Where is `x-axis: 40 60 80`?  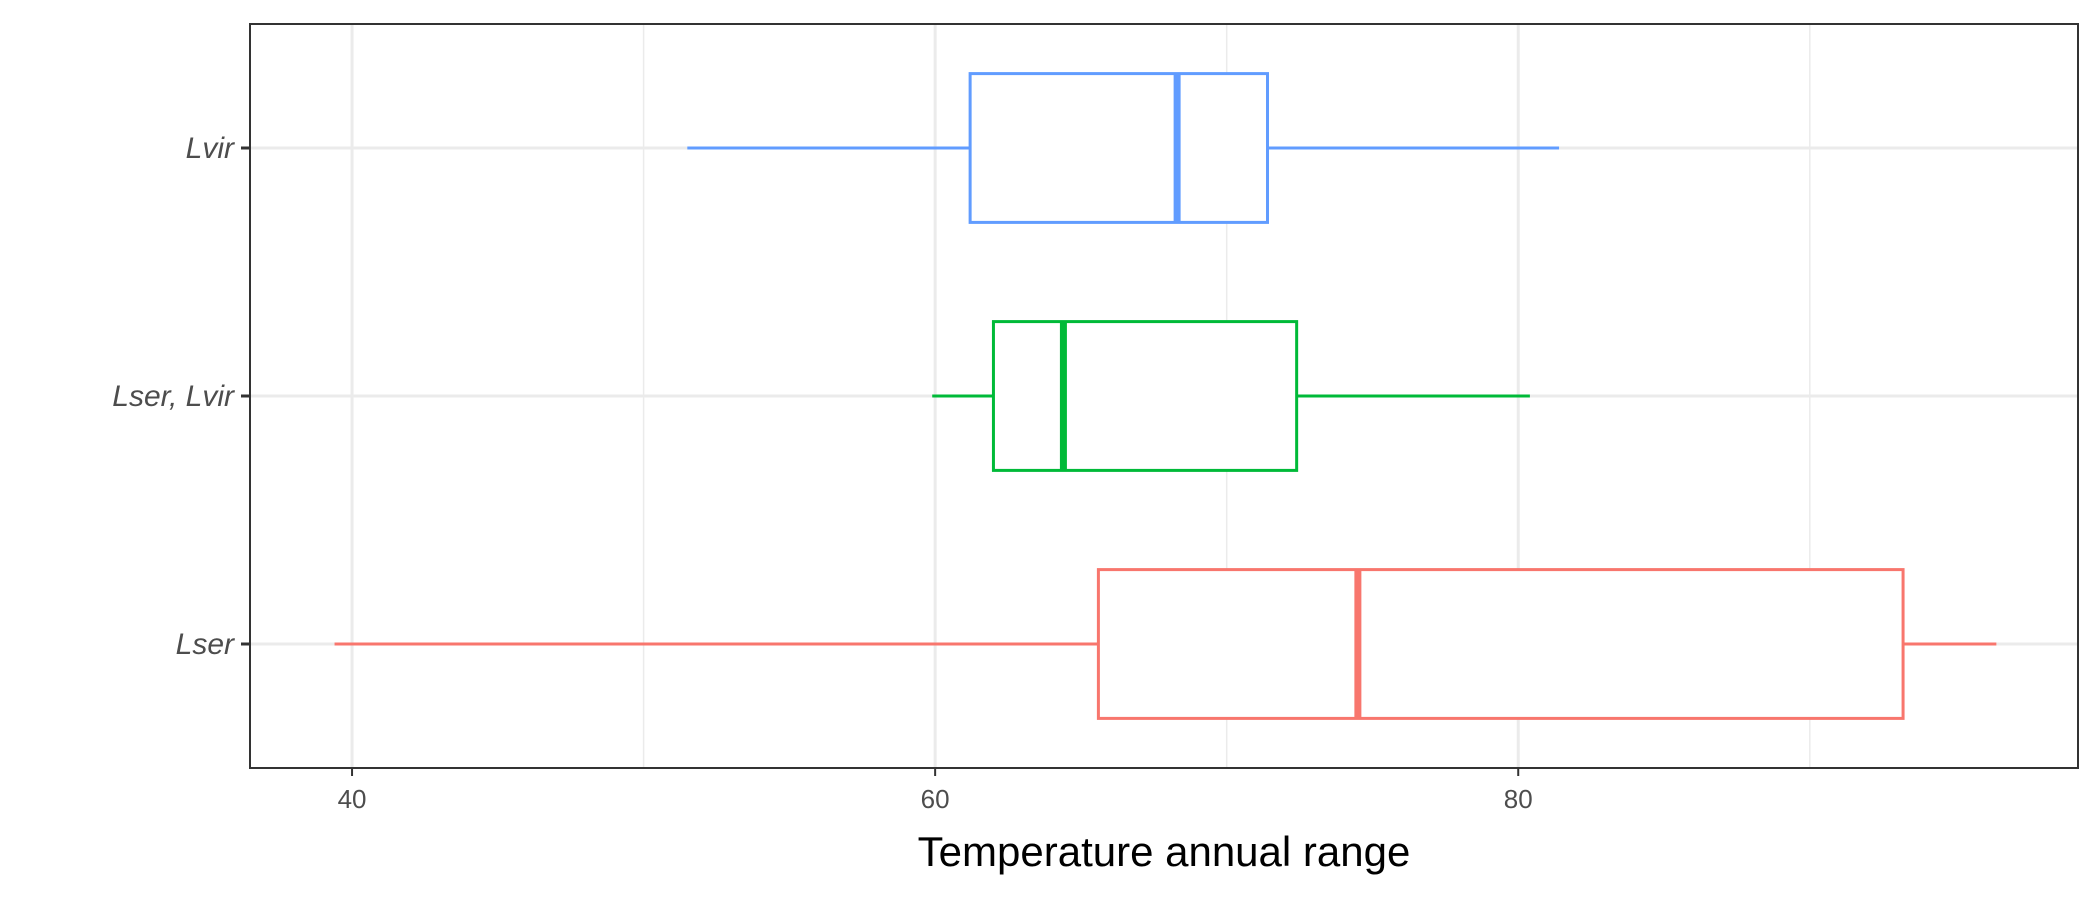
x-axis: 40 60 80 is located at coordinates (935, 791).